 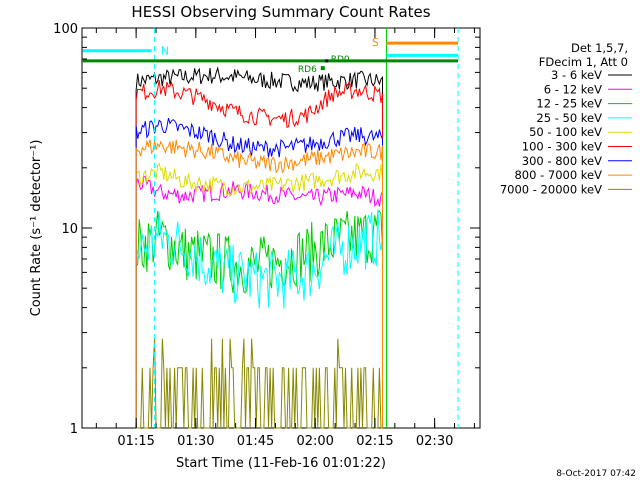 I want to click on n-annotation: N, so click(x=165, y=51).